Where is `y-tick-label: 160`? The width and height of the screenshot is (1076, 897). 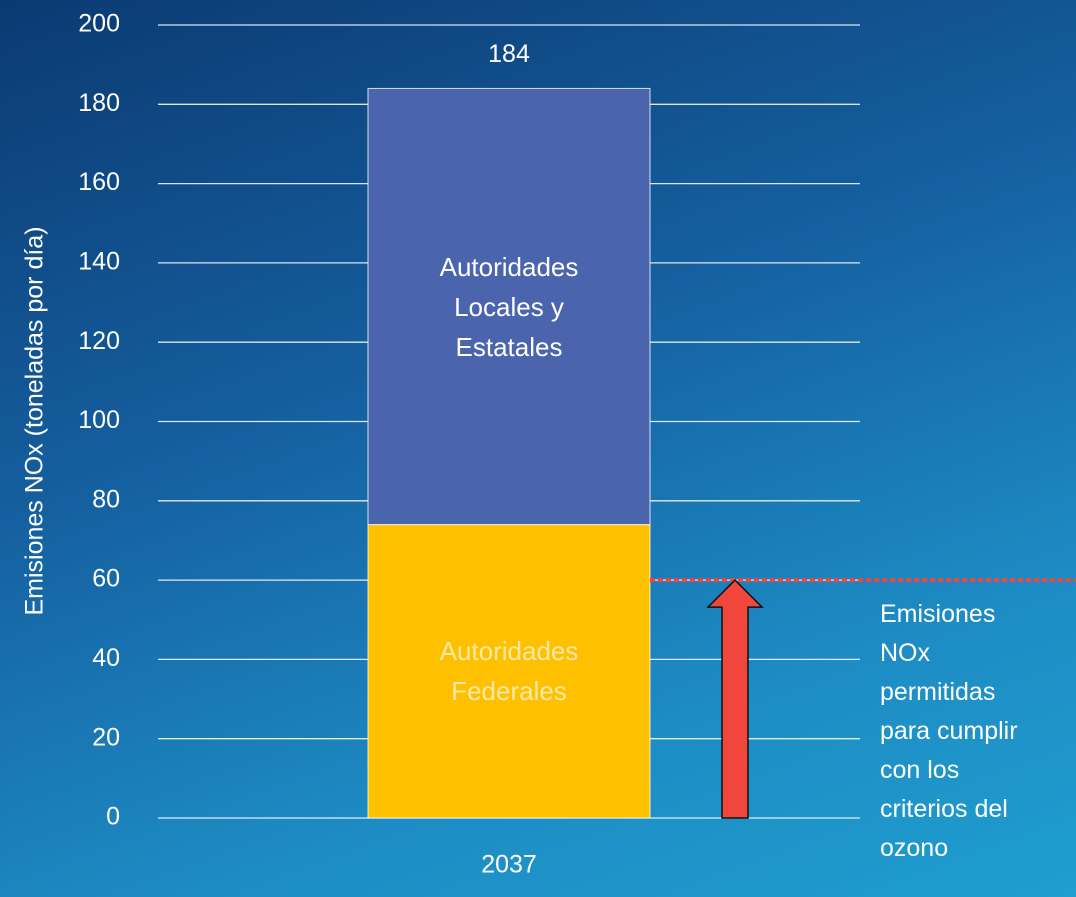 y-tick-label: 160 is located at coordinates (99, 182).